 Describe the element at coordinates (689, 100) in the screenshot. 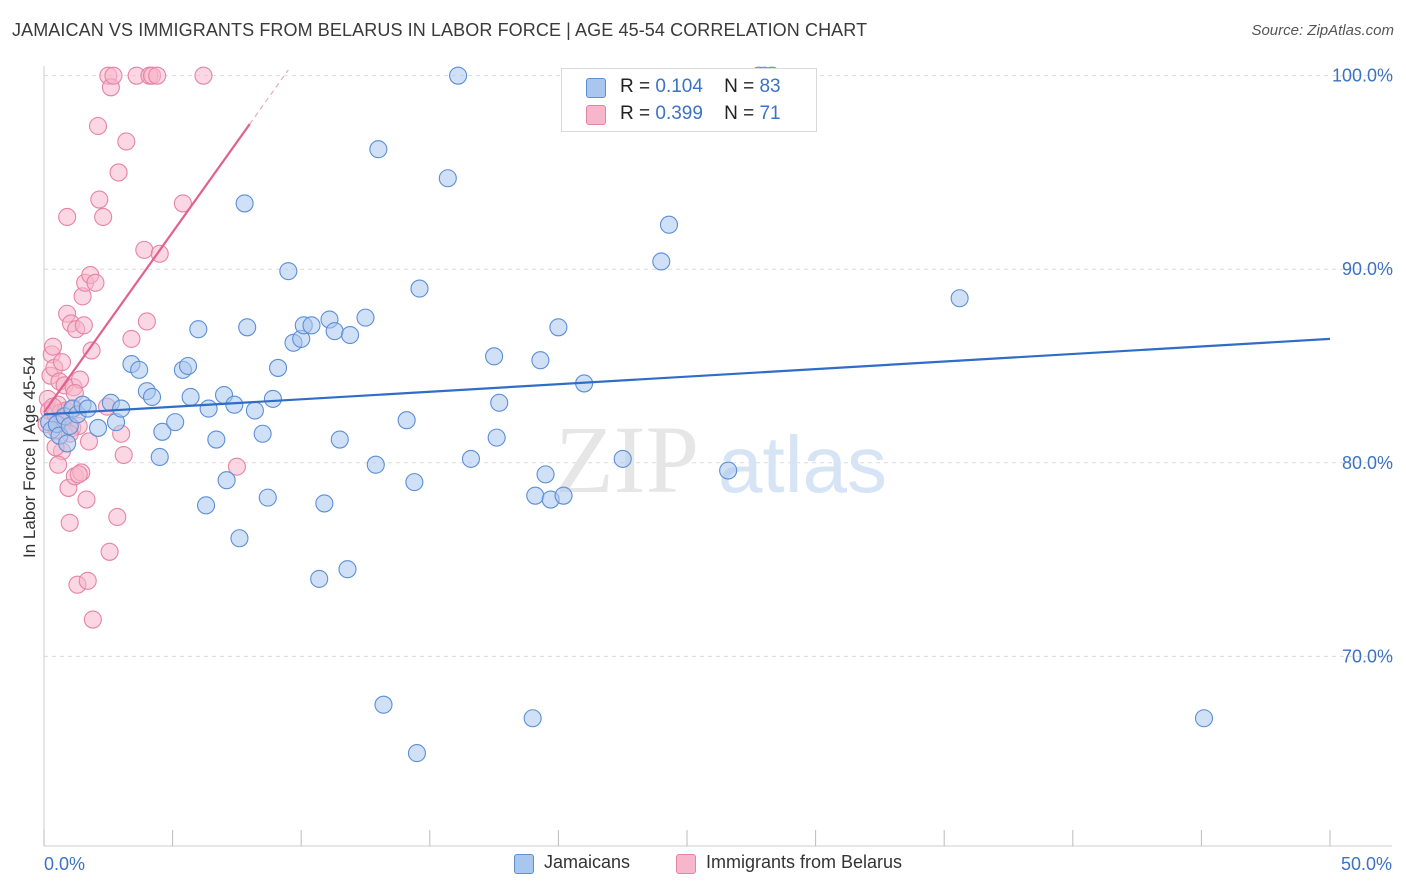

I see `correlation-legend: R = 0.104 N = 83 R = 0.399 N = 71` at that location.